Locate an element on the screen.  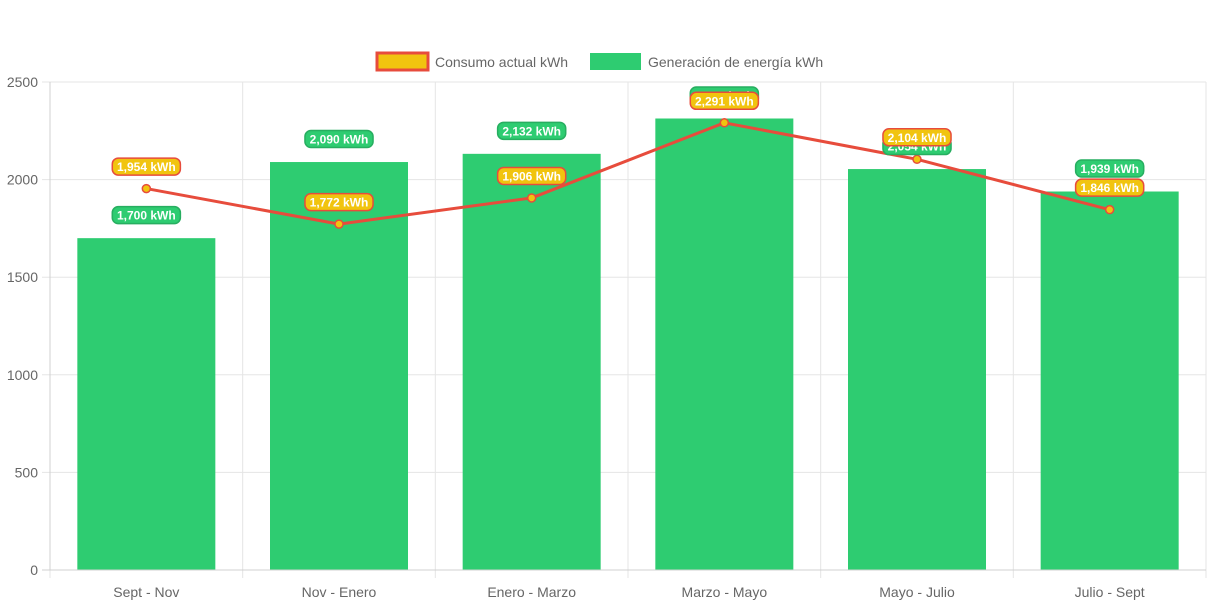
bar-data-label: 1,939 kWh is located at coordinates (1109, 168).